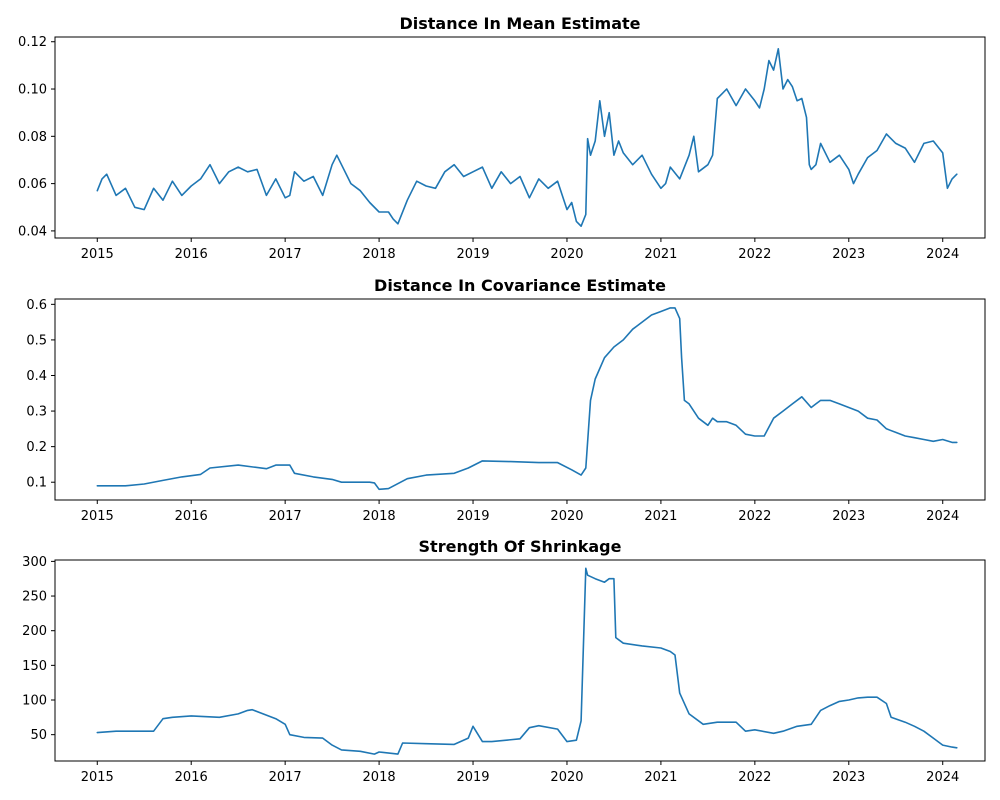  What do you see at coordinates (32, 184) in the screenshot?
I see `mean-distance-y-tick-label: 0.06` at bounding box center [32, 184].